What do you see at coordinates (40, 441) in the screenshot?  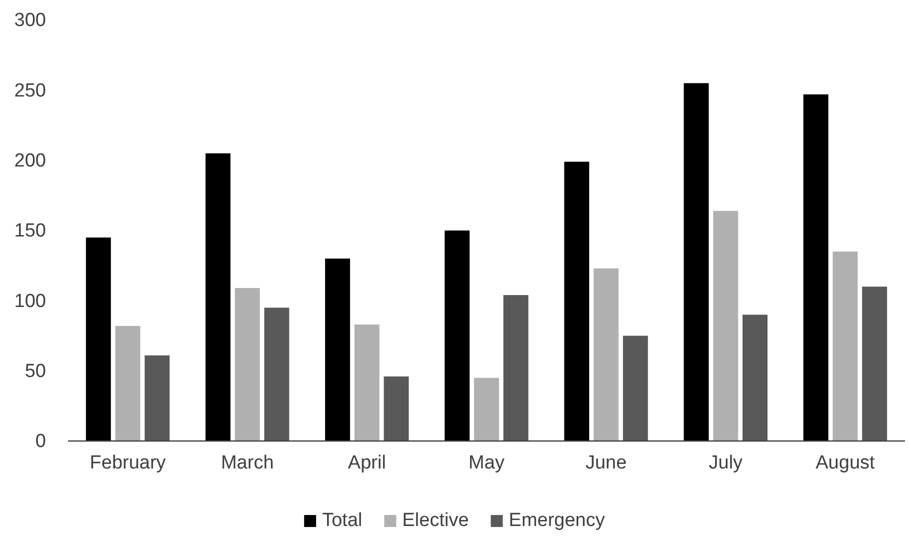 I see `y-tick-label: 0` at bounding box center [40, 441].